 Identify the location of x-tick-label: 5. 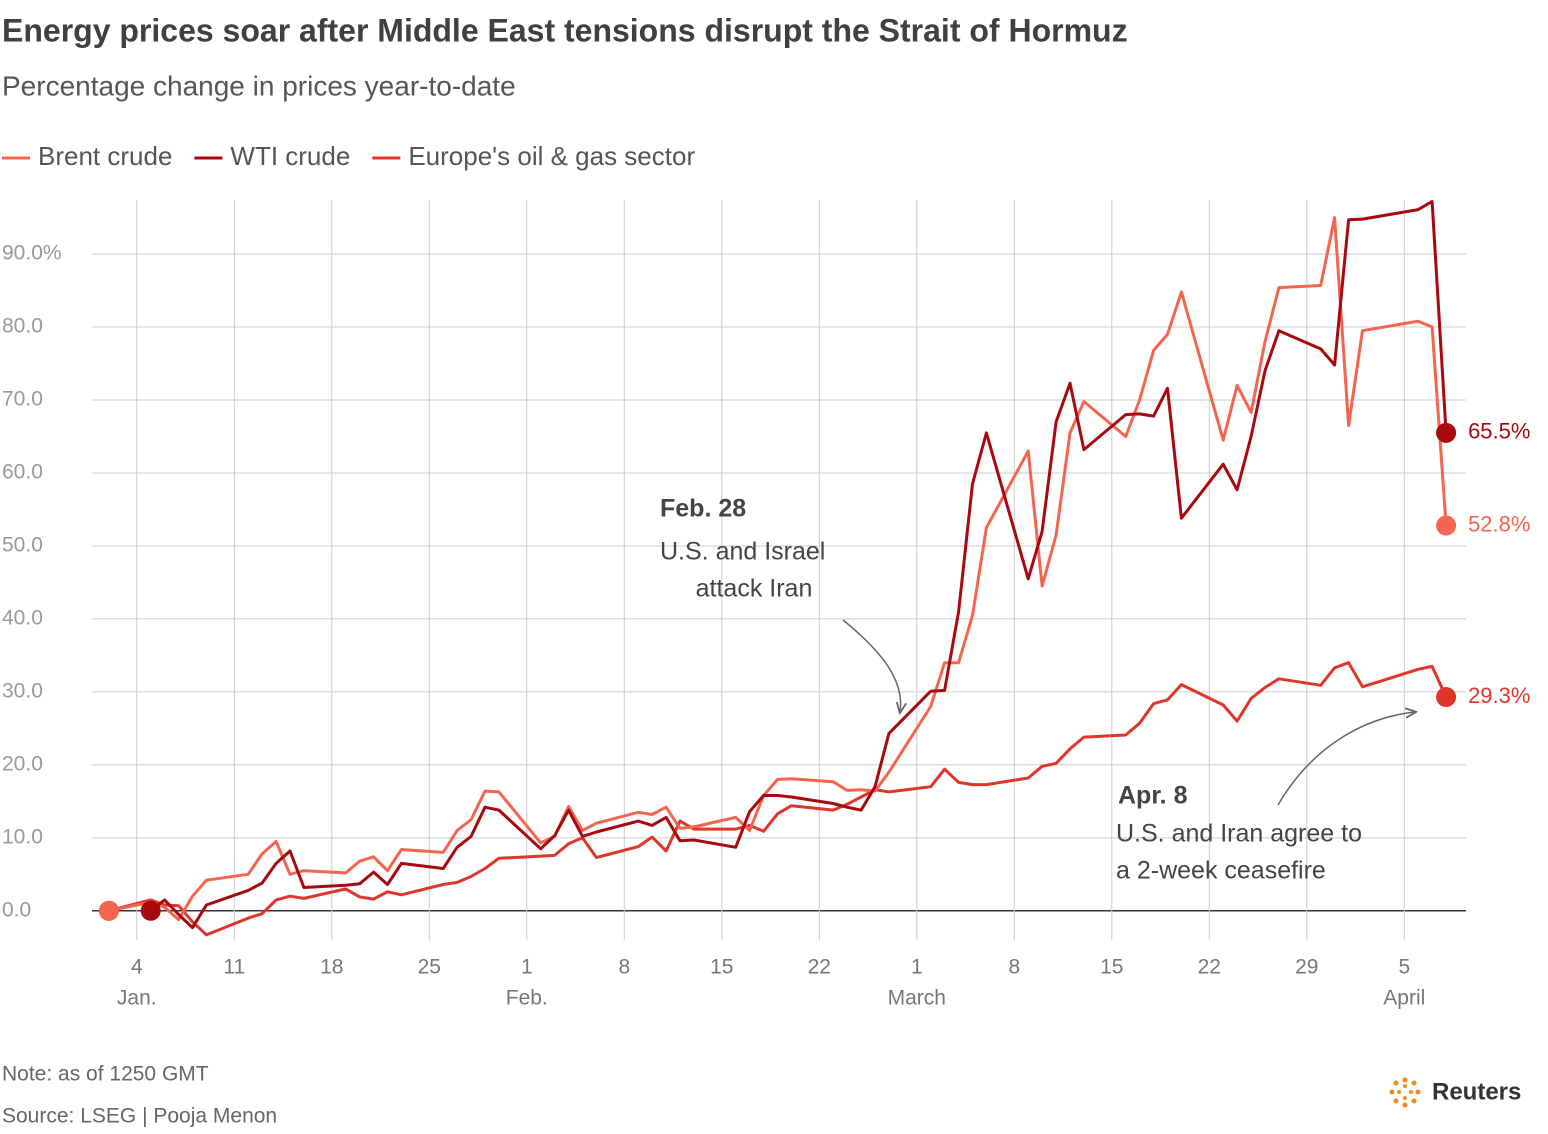
(1404, 967).